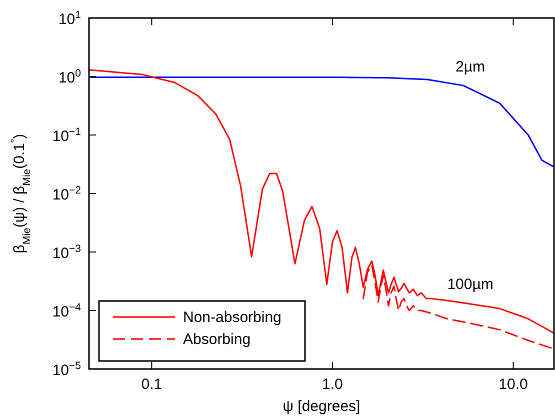 The image size is (555, 419). I want to click on annotation: 2µm, so click(471, 67).